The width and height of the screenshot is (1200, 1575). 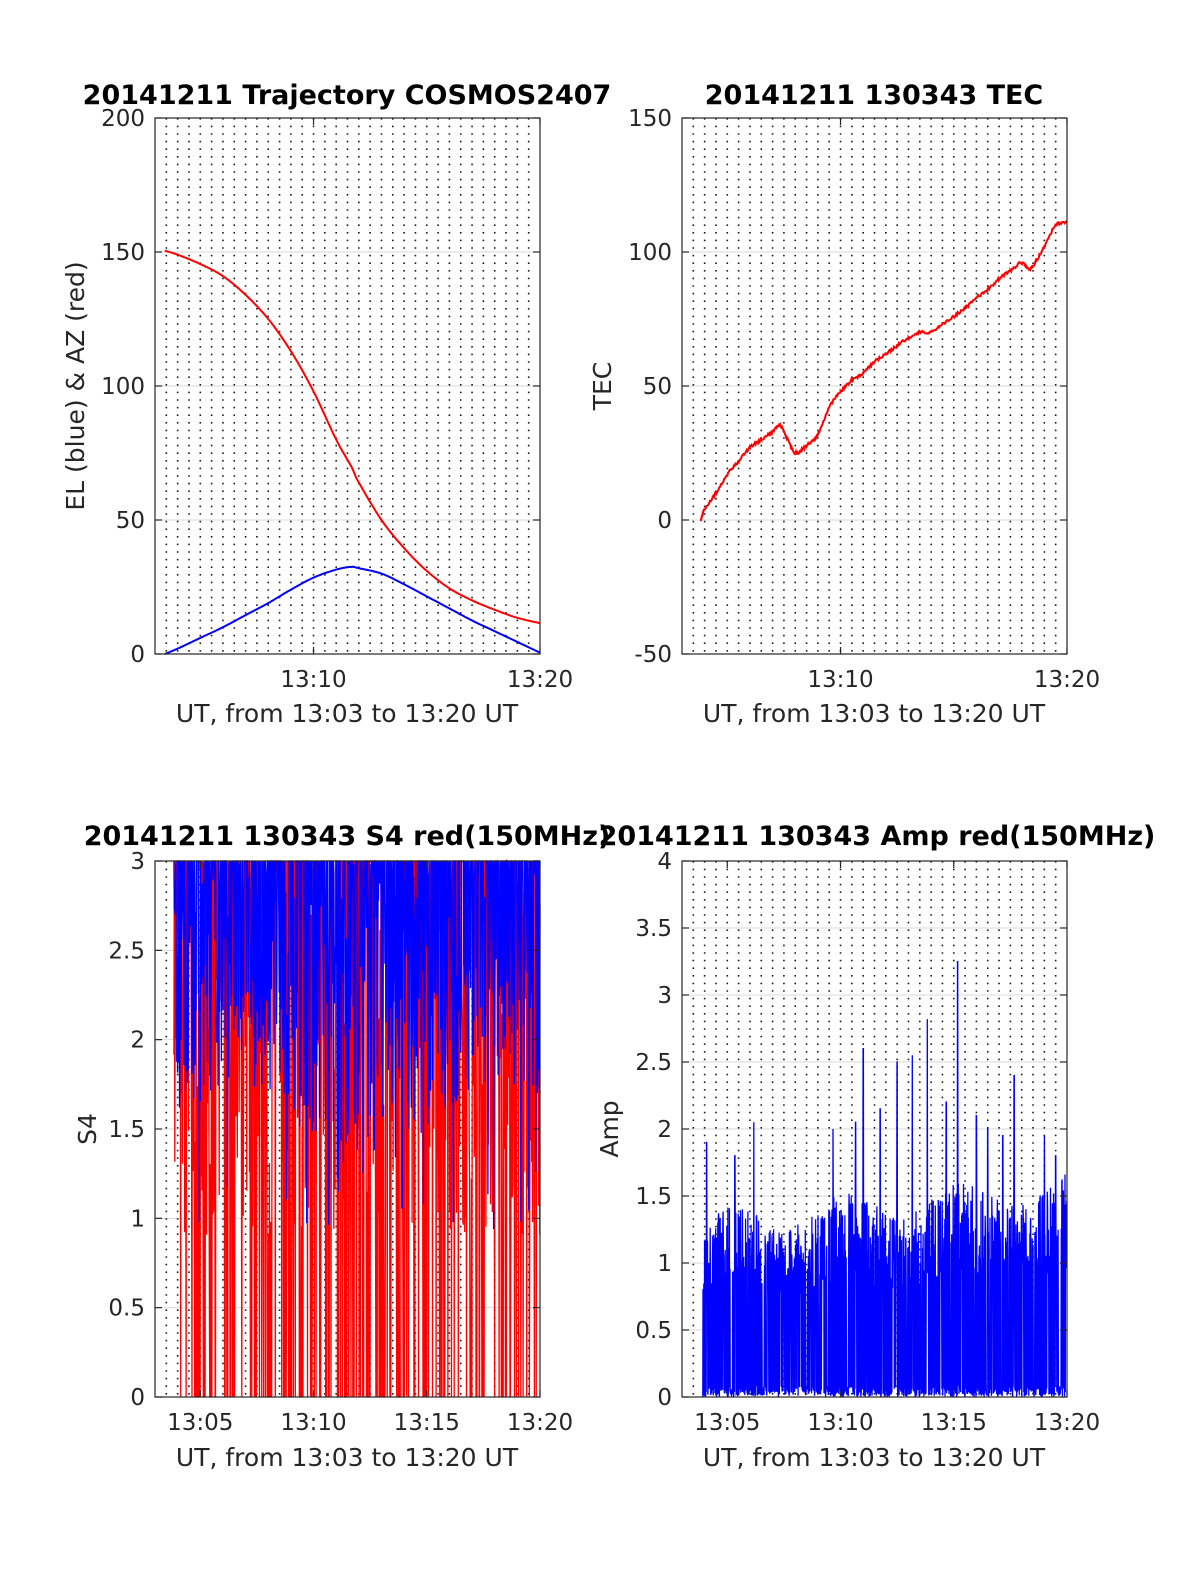 I want to click on trajectory-ylabel: EL (blue) & AZ (red), so click(x=75, y=385).